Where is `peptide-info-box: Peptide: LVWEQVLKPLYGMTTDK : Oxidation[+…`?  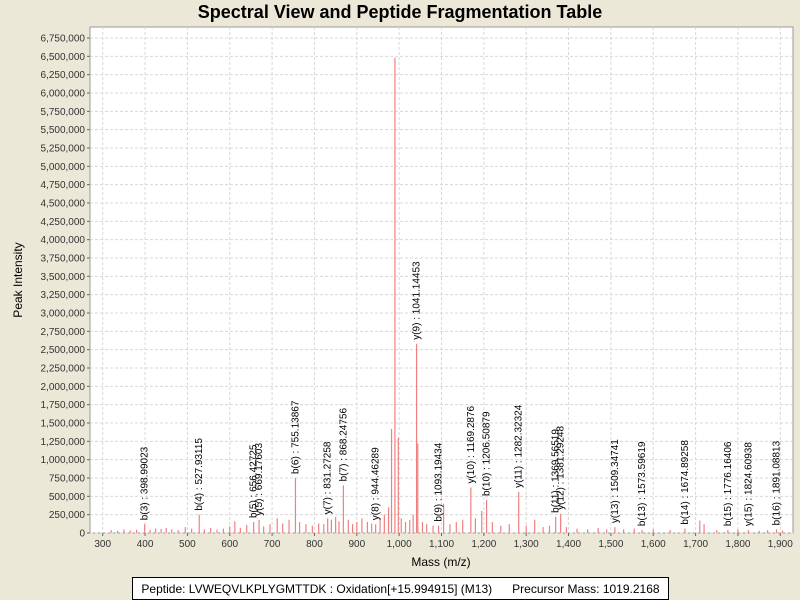 peptide-info-box: Peptide: LVWEQVLKPLYGMTTDK : Oxidation[+… is located at coordinates (400, 588).